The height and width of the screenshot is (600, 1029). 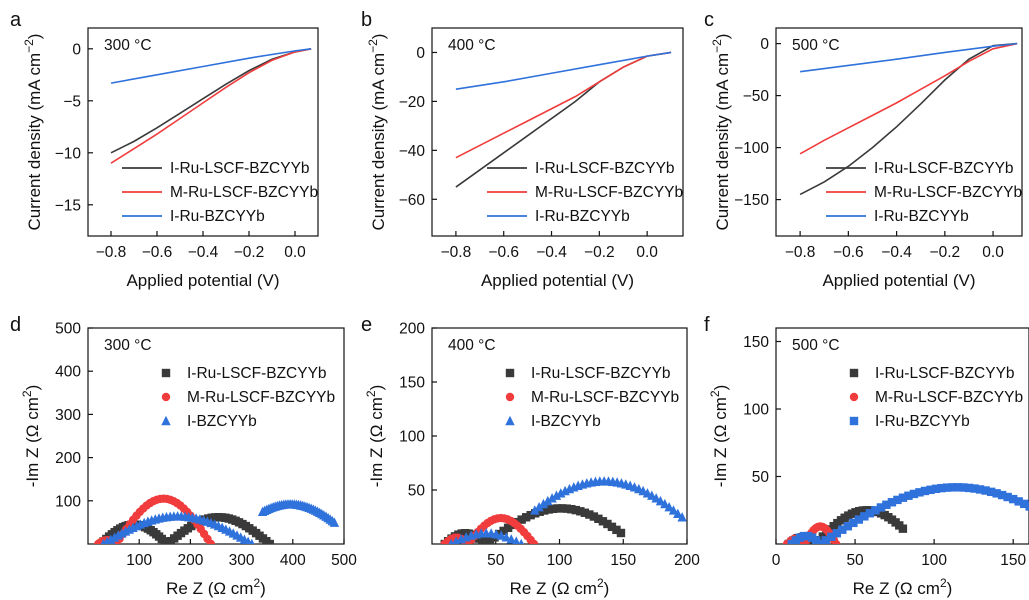 What do you see at coordinates (412, 329) in the screenshot?
I see `y-tick-label: 200` at bounding box center [412, 329].